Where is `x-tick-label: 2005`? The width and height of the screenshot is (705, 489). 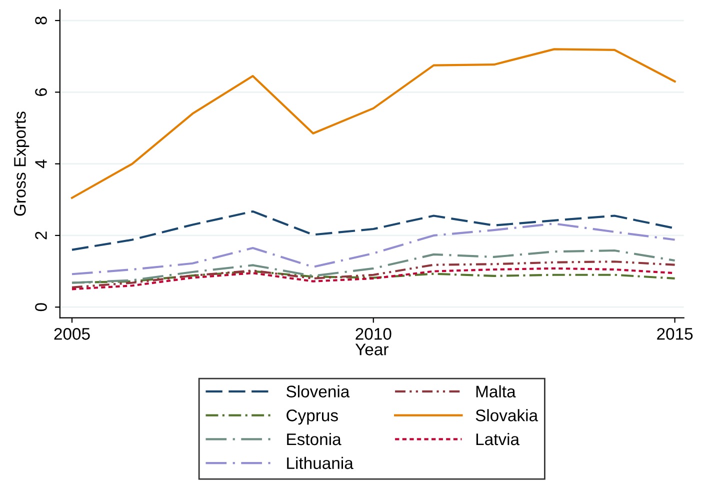 x-tick-label: 2005 is located at coordinates (72, 334).